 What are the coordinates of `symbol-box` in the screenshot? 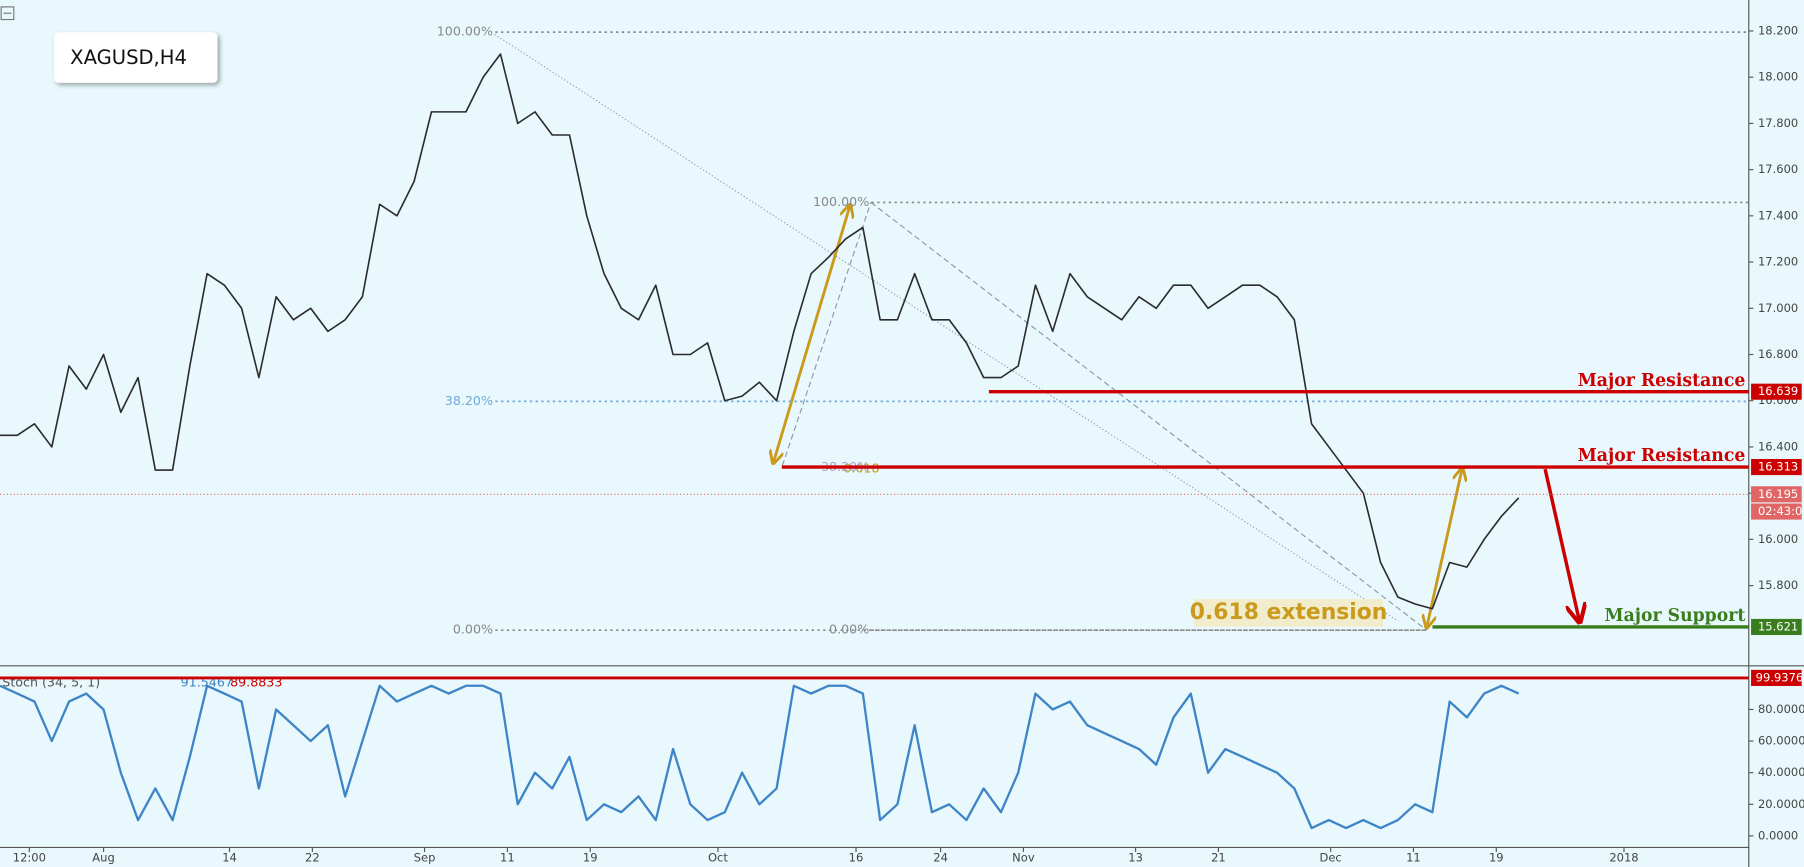 It's located at (136, 57).